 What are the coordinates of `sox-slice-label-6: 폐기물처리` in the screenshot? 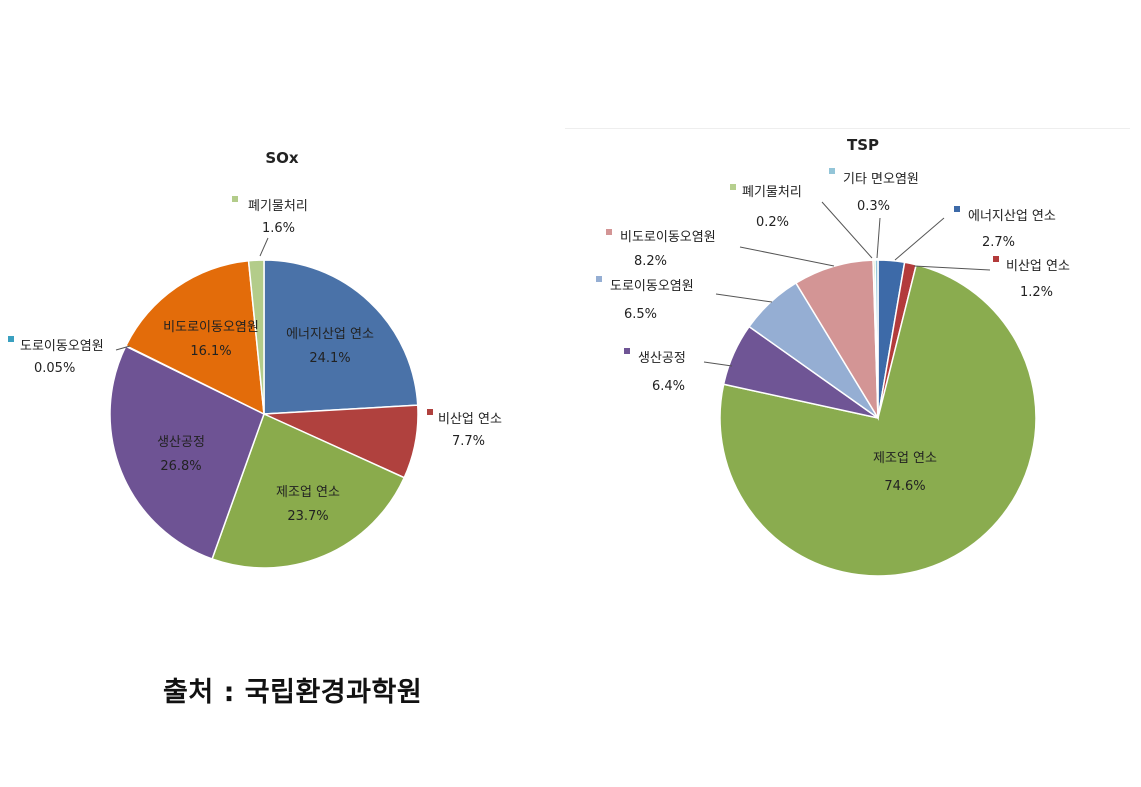 It's located at (278, 206).